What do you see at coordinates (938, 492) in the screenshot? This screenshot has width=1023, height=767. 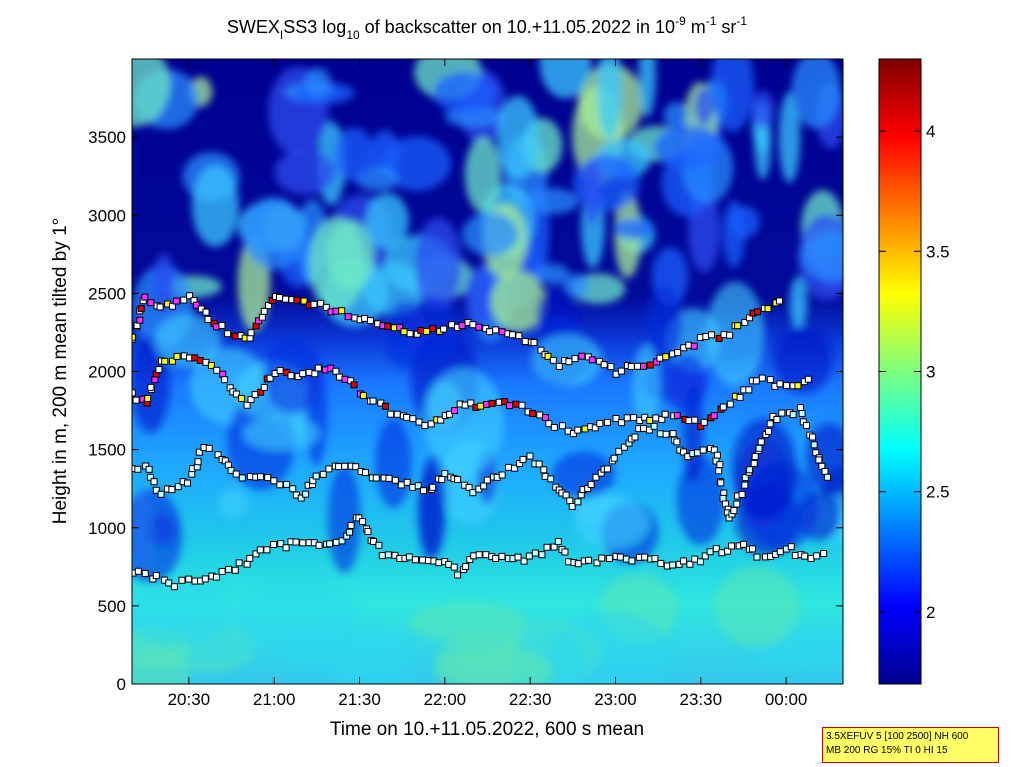 I see `colorbar-tick-label: 2.5` at bounding box center [938, 492].